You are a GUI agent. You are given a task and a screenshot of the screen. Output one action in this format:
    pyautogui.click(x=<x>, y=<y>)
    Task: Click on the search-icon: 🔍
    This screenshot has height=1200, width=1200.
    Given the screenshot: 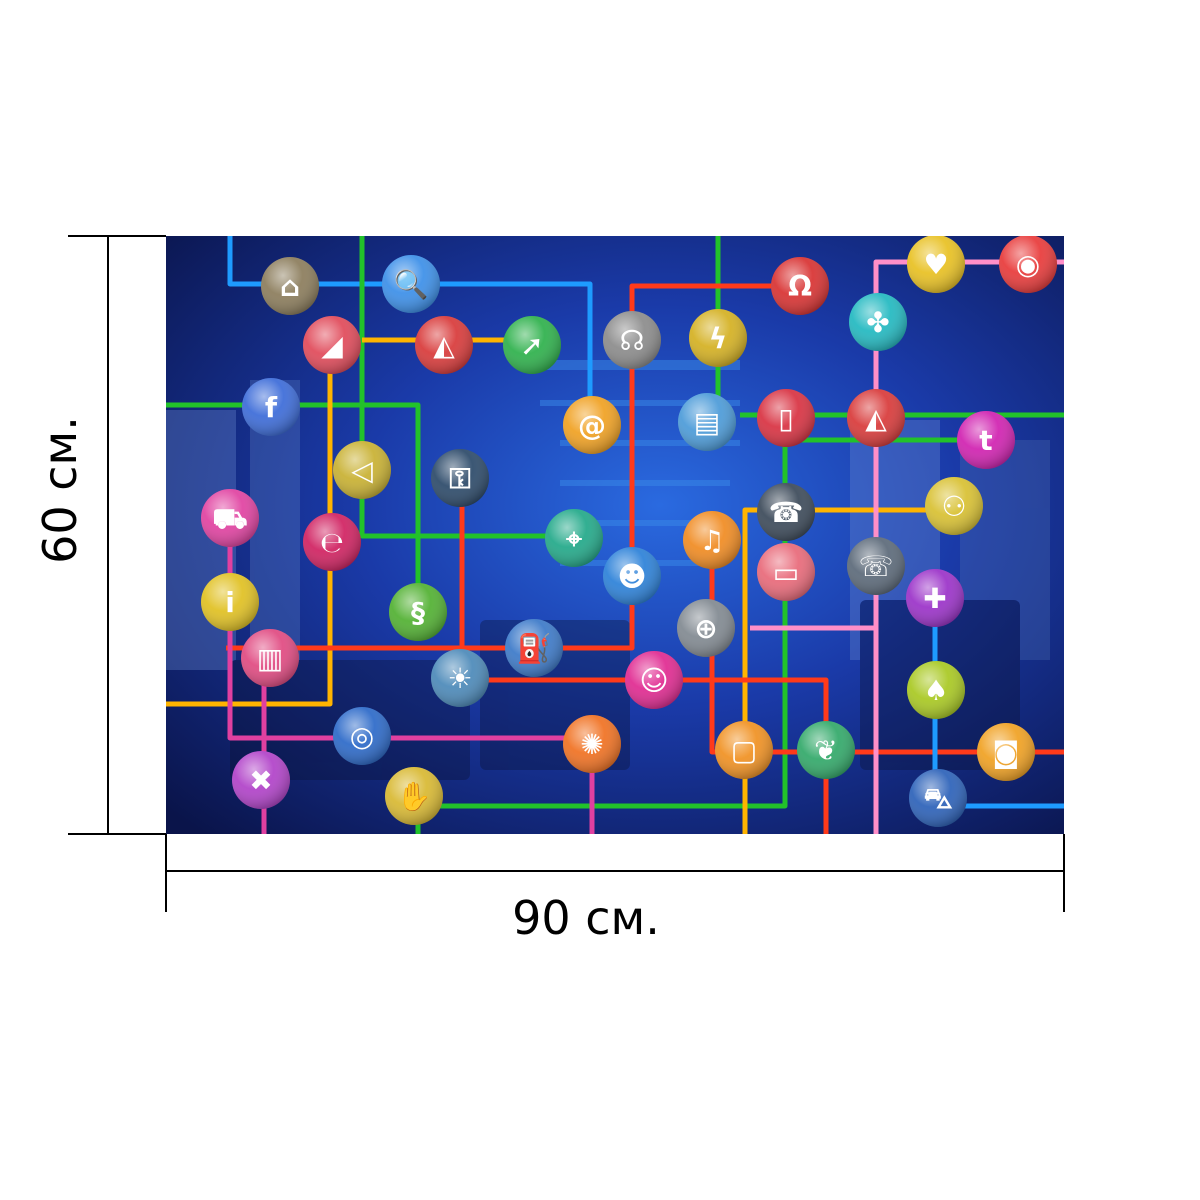 What is the action you would take?
    pyautogui.click(x=411, y=284)
    